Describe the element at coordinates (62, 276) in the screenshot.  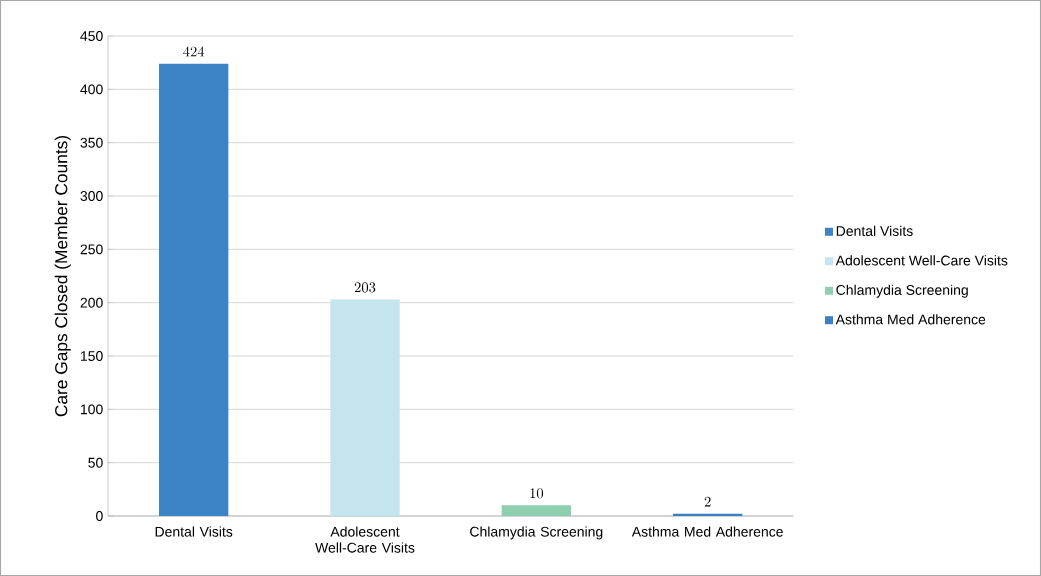
I see `y-axis-title: Care Gaps Closed (Member Counts)` at that location.